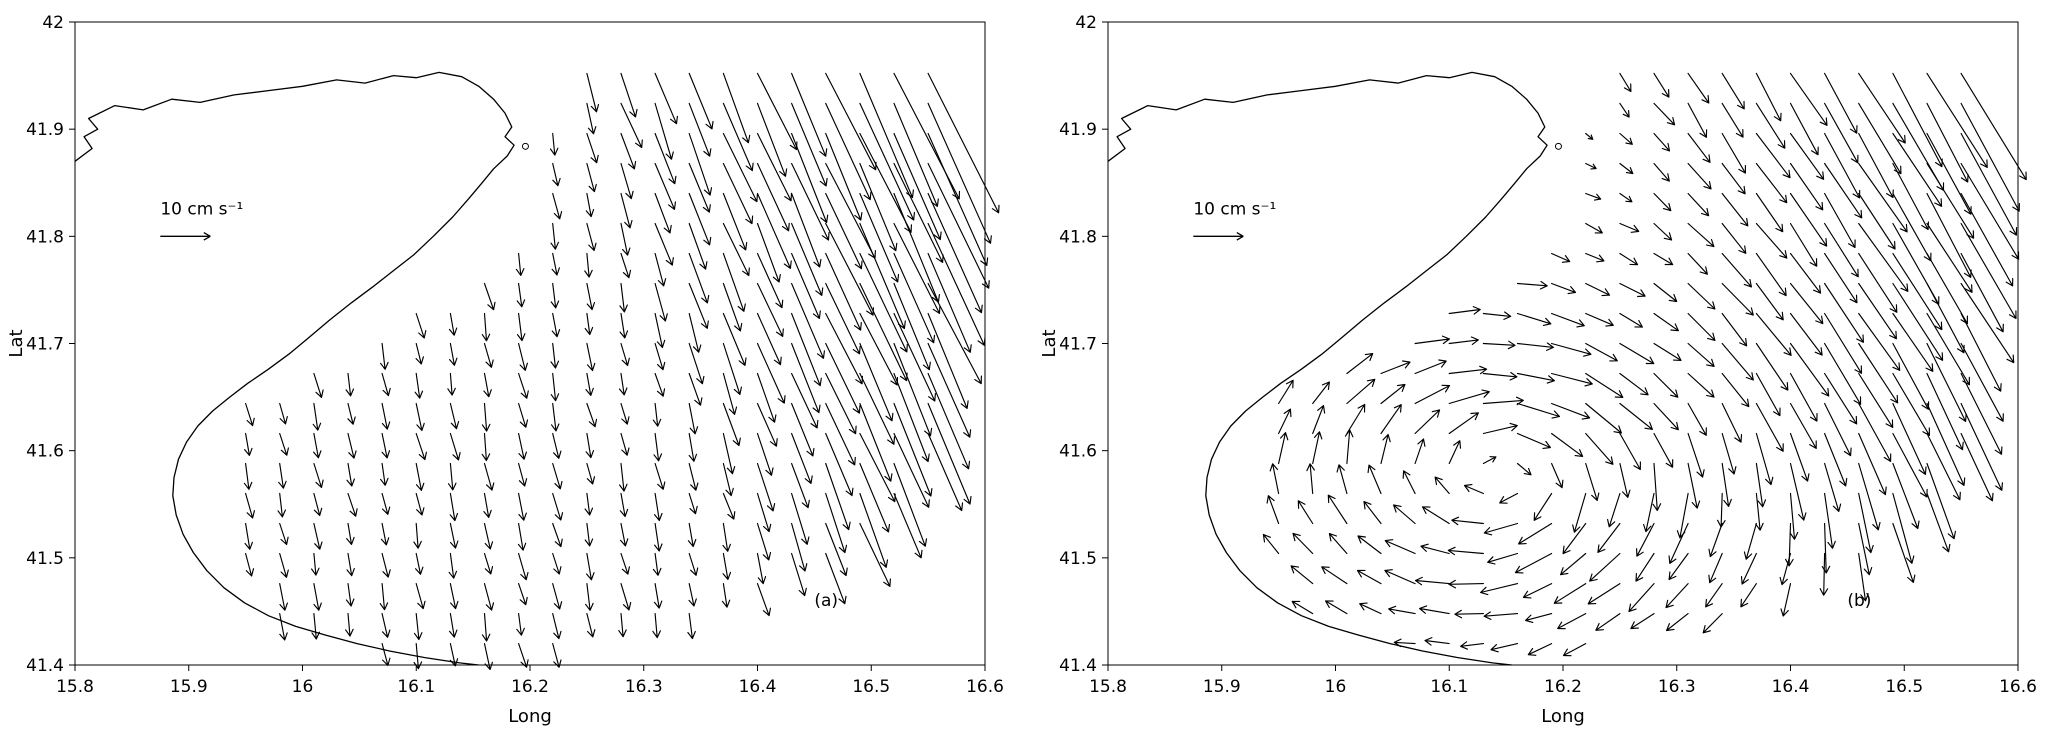 Image resolution: width=2067 pixels, height=738 pixels. What do you see at coordinates (303, 687) in the screenshot?
I see `x-tick-label: 16` at bounding box center [303, 687].